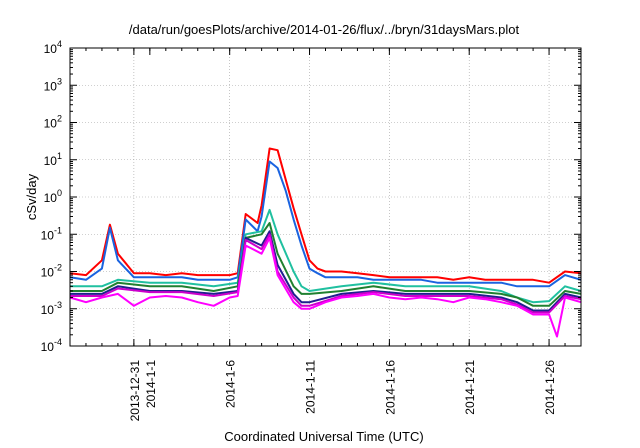 The width and height of the screenshot is (640, 448). Describe the element at coordinates (151, 384) in the screenshot. I see `x-tick-label: 2014-1-1` at that location.